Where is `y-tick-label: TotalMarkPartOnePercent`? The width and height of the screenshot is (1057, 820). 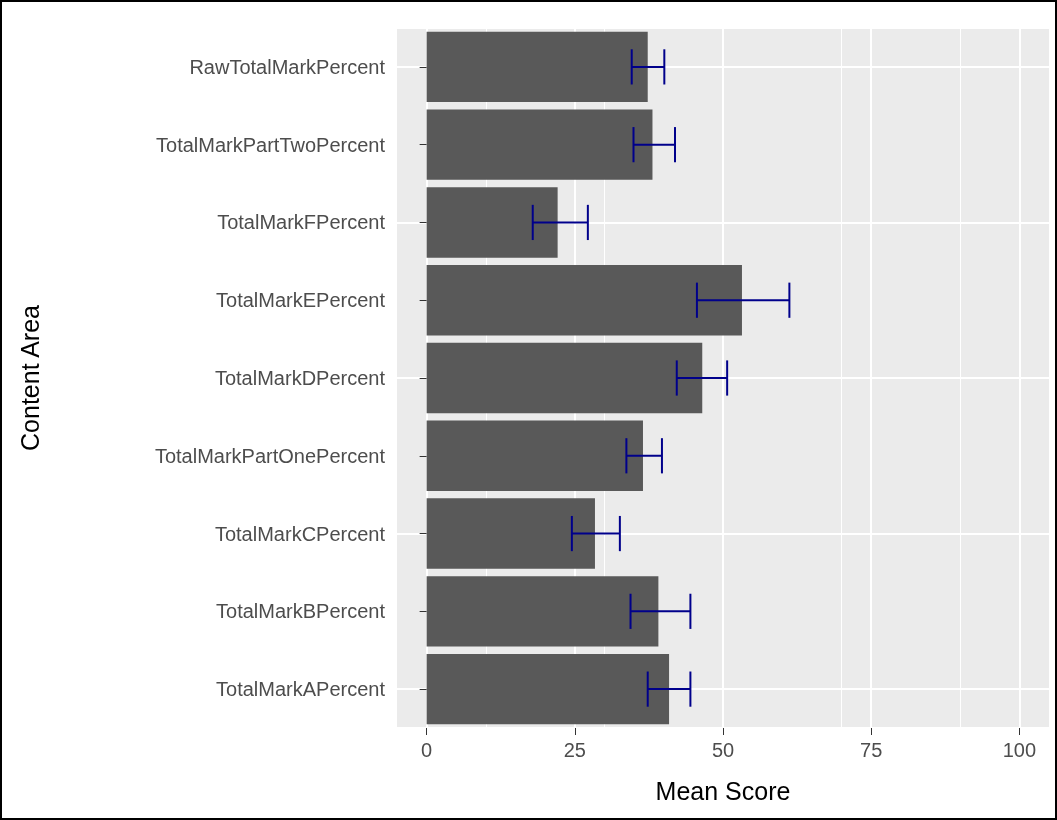
y-tick-label: TotalMarkPartOnePercent is located at coordinates (270, 455).